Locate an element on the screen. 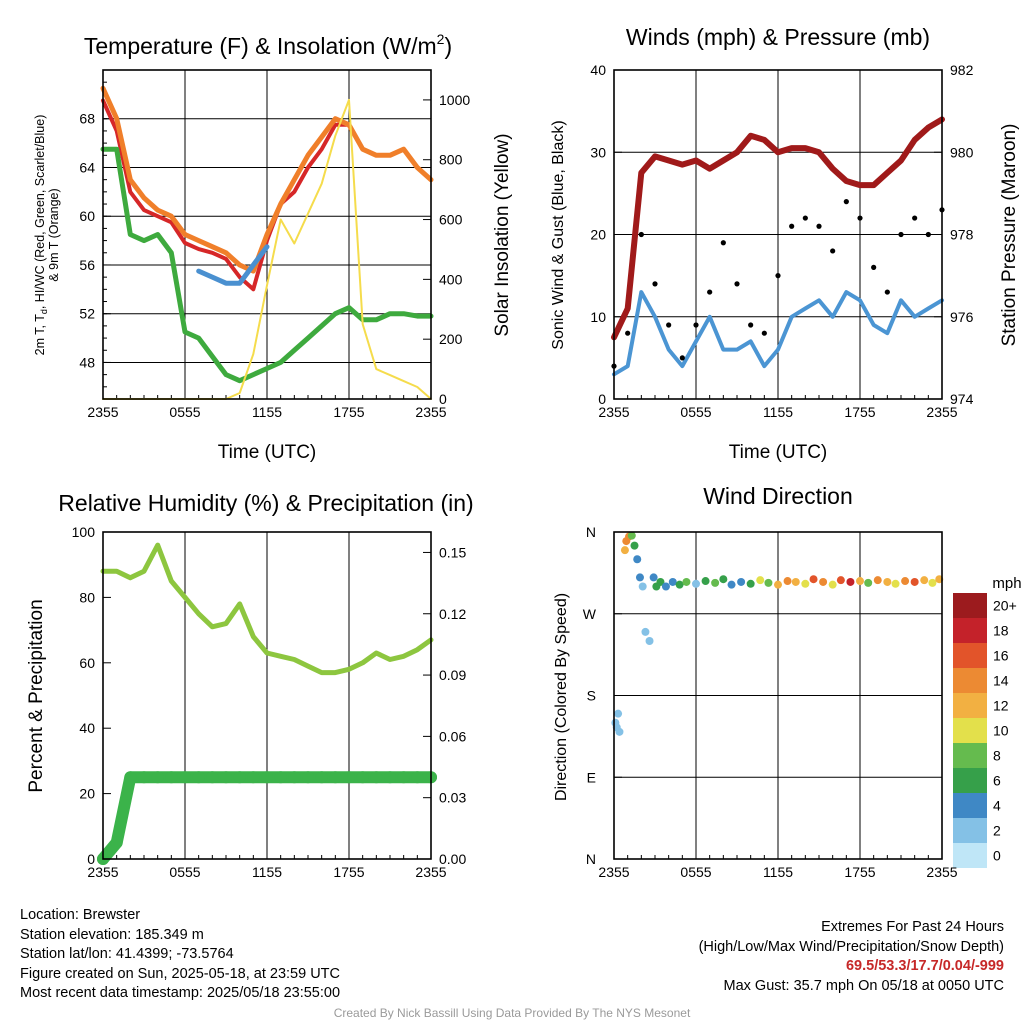 This screenshot has width=1024, height=1024. winds-y2-tick-label: 974 is located at coordinates (962, 399).